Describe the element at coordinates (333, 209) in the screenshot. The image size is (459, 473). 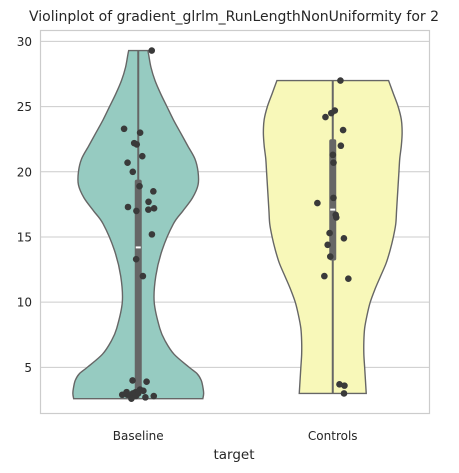
I see `median-controls` at that location.